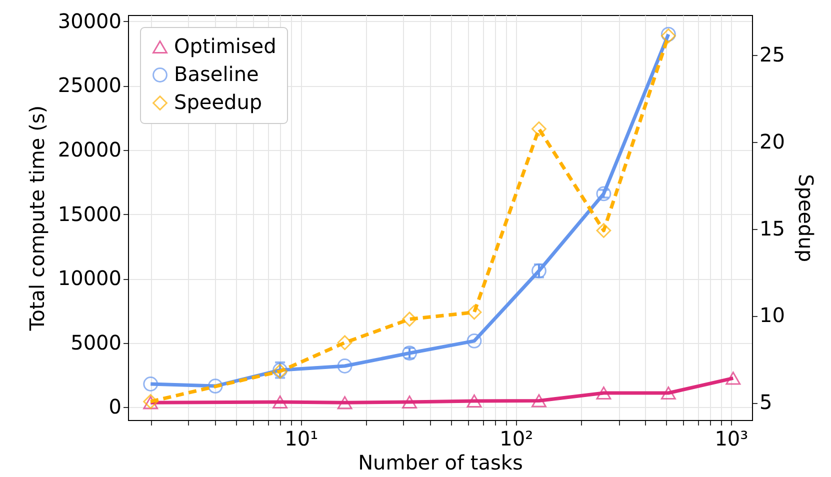 Image resolution: width=831 pixels, height=477 pixels. Describe the element at coordinates (90, 20) in the screenshot. I see `y-tick-label: 30000` at that location.